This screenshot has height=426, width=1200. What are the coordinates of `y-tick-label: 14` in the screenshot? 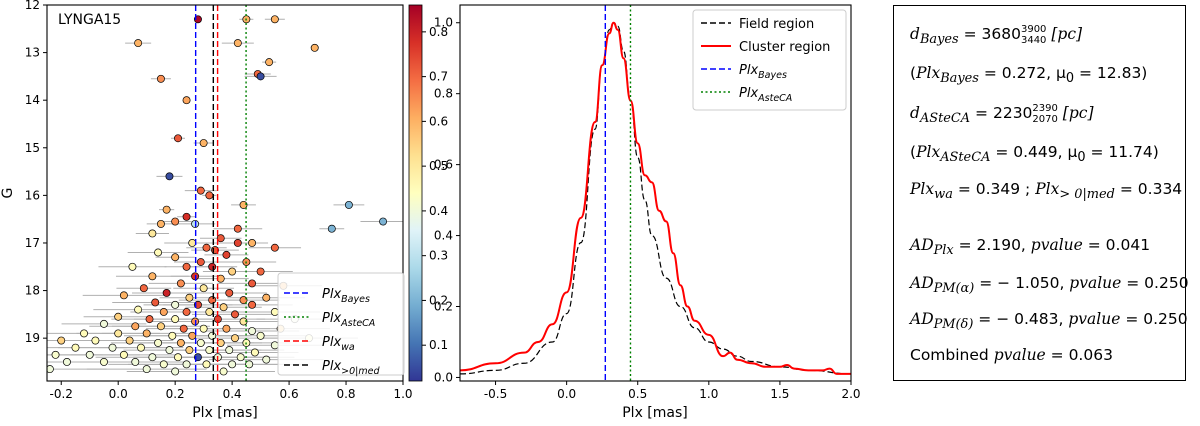 It's located at (32, 100).